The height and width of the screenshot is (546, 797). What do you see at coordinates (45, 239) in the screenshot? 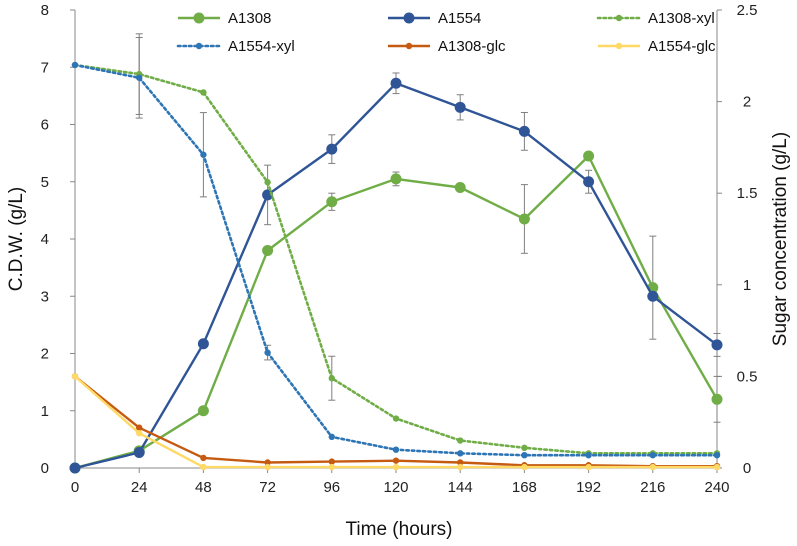
I see `y-tick-label: 4` at bounding box center [45, 239].